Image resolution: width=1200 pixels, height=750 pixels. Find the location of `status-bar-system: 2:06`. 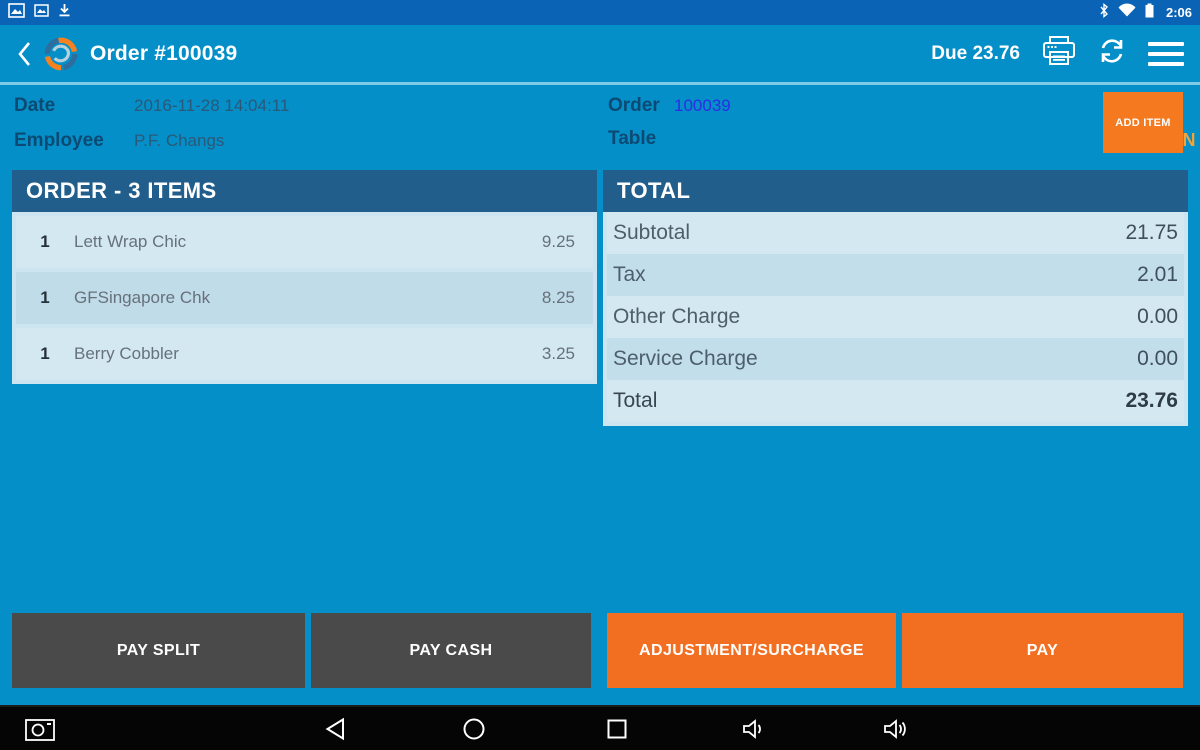

status-bar-system: 2:06 is located at coordinates (1145, 12).